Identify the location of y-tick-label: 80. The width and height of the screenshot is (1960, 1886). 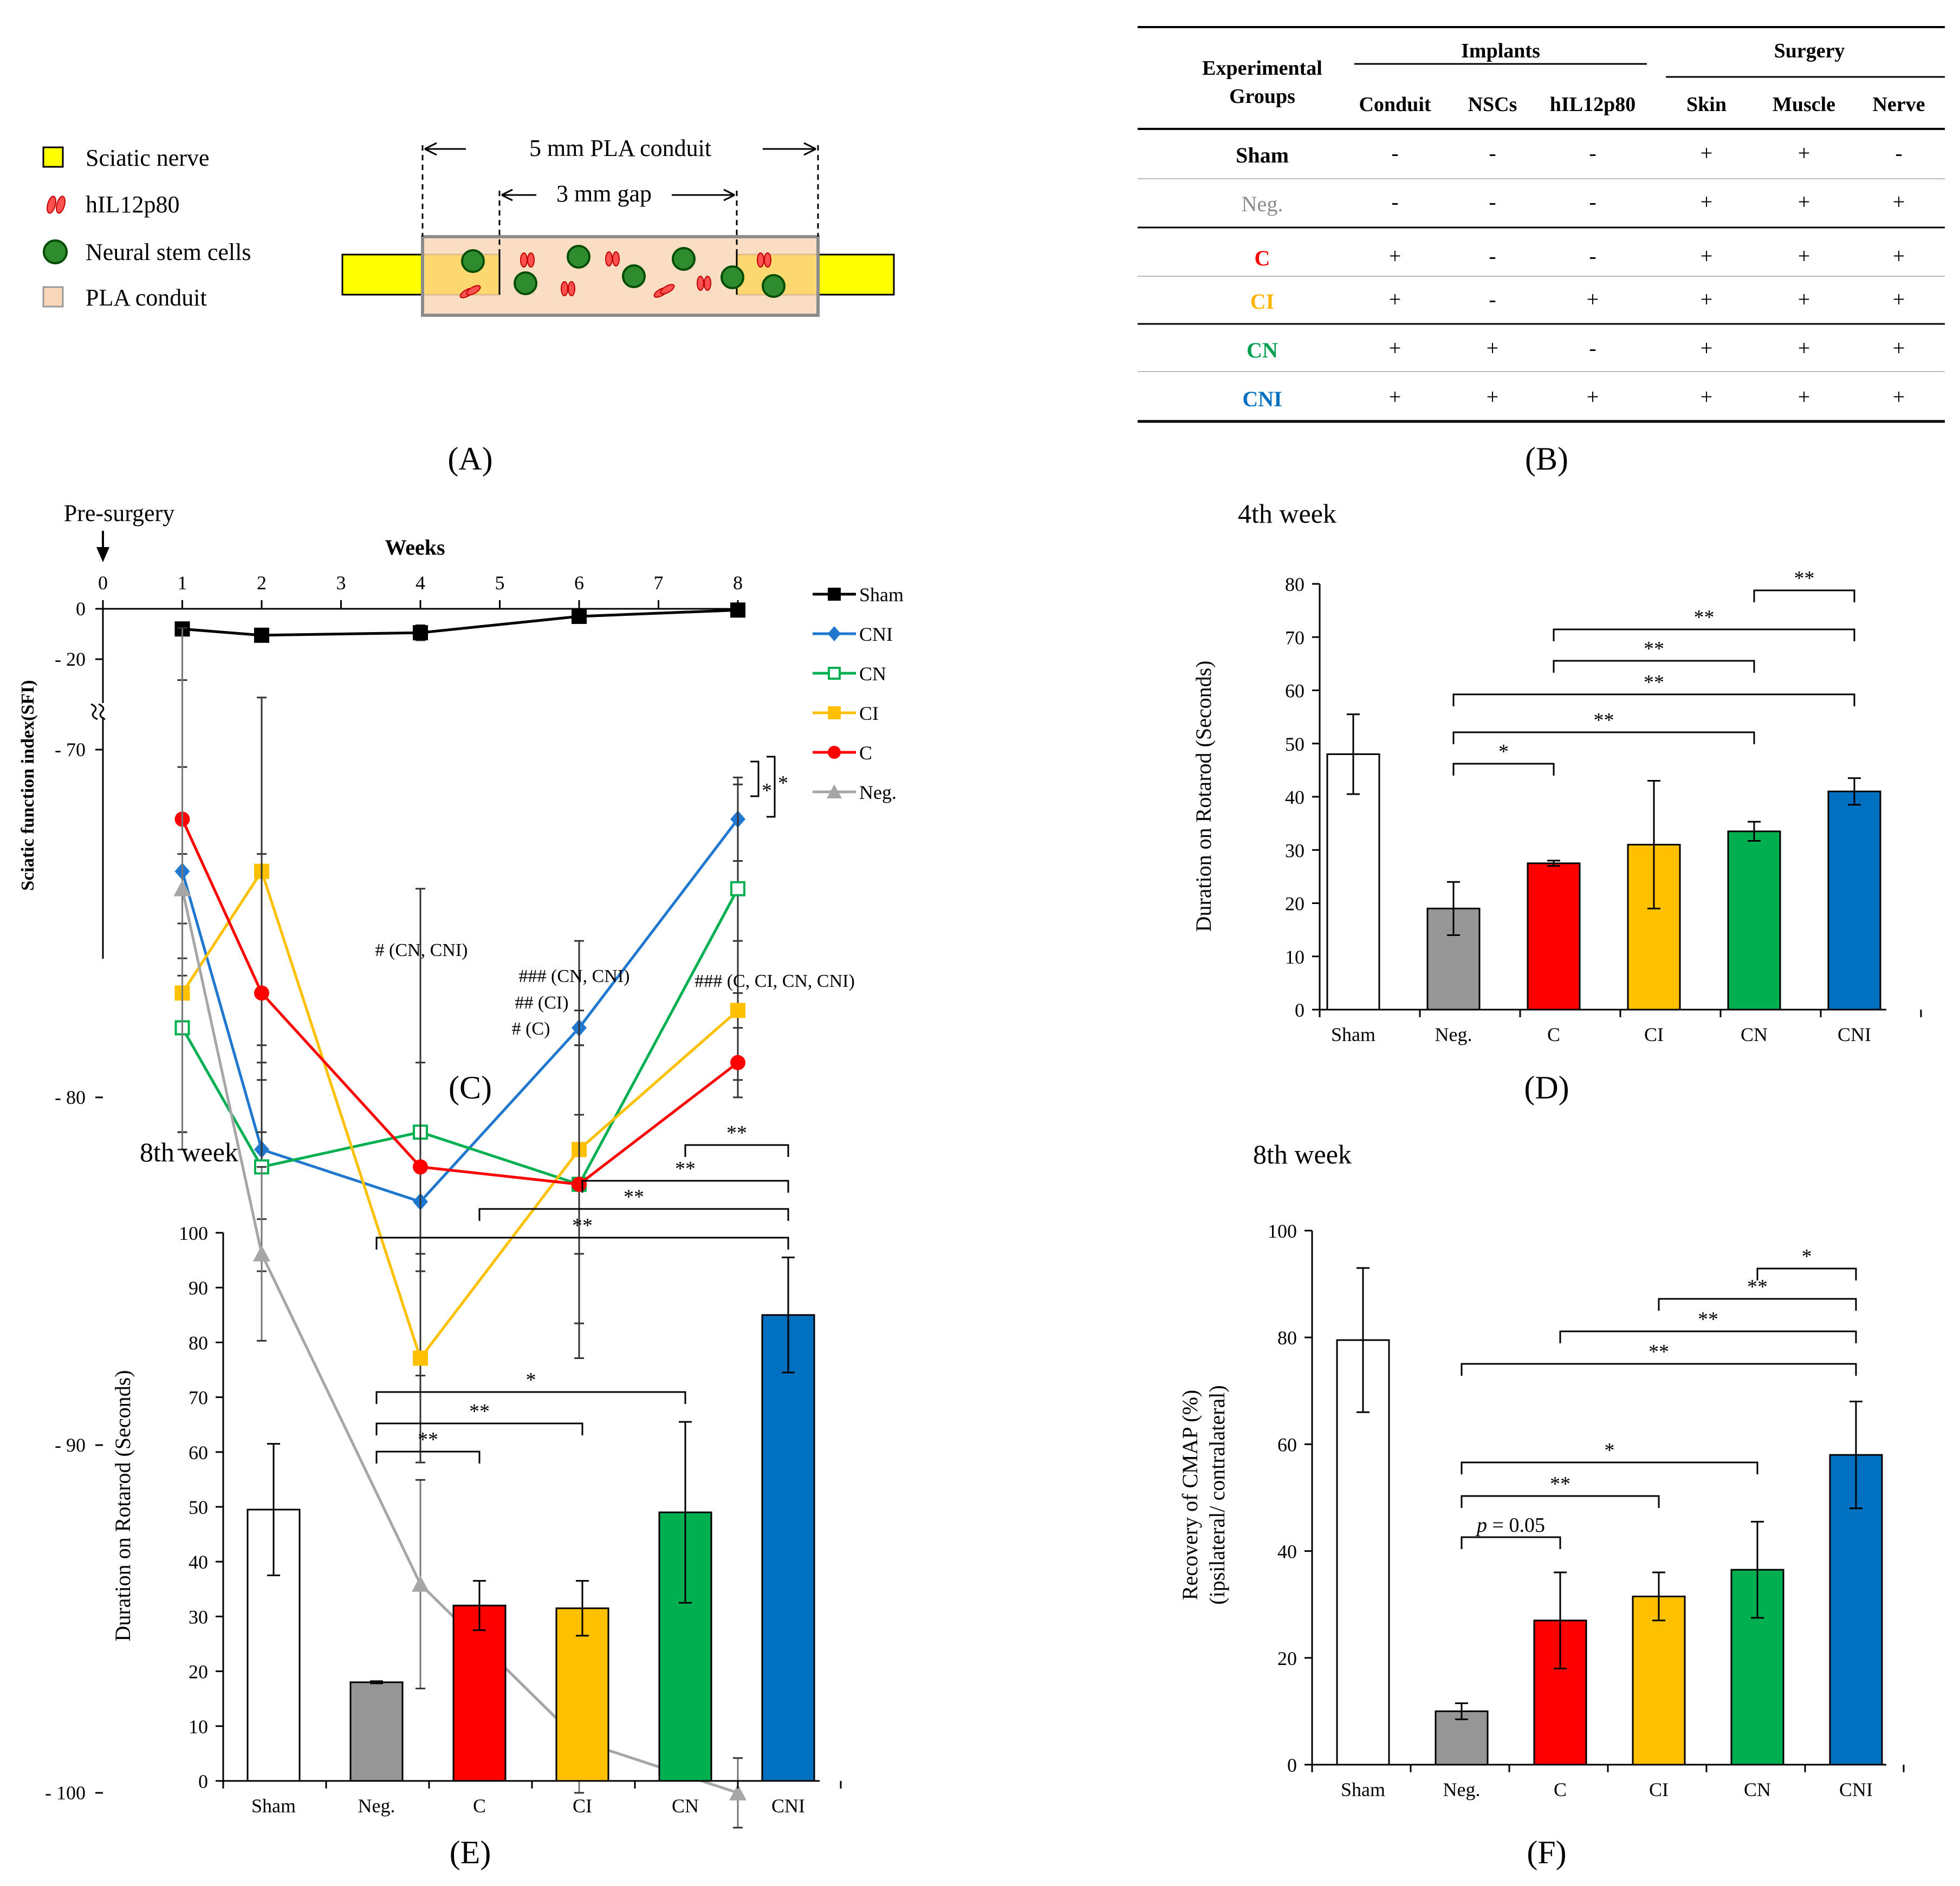
(1287, 1338).